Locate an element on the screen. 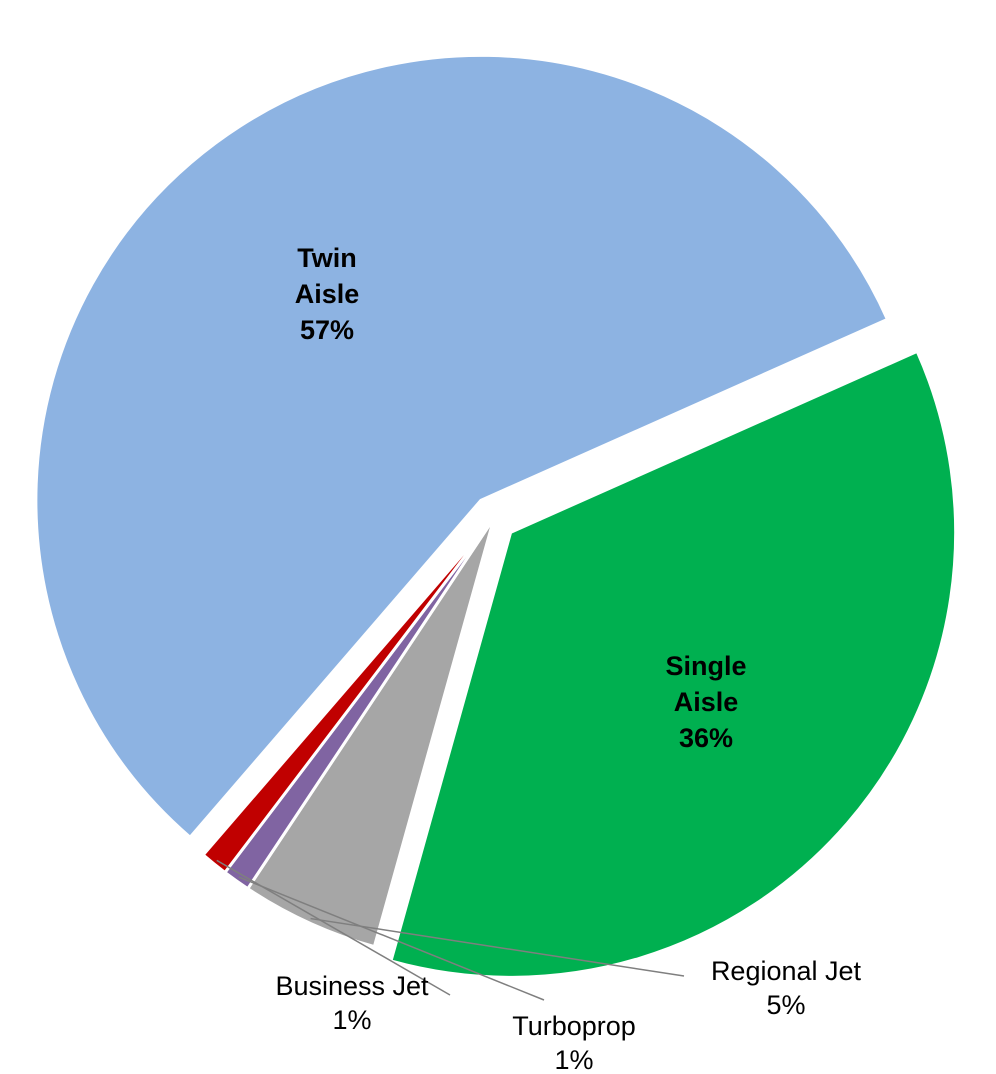 The height and width of the screenshot is (1074, 996). slice-label: 57% is located at coordinates (327, 330).